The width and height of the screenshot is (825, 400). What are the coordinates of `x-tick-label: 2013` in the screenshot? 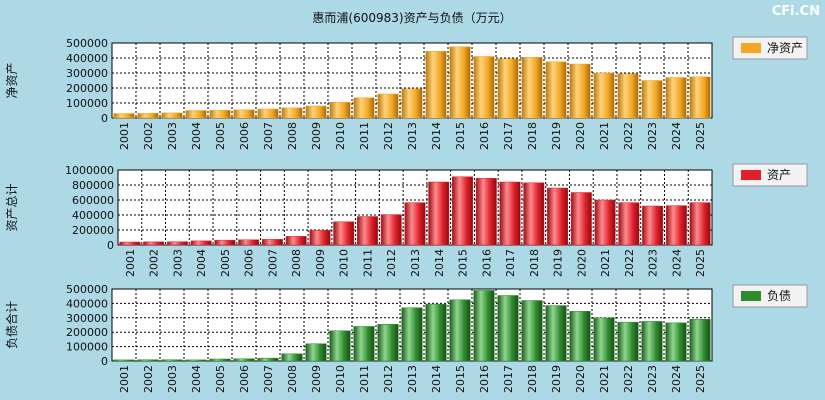 It's located at (412, 136).